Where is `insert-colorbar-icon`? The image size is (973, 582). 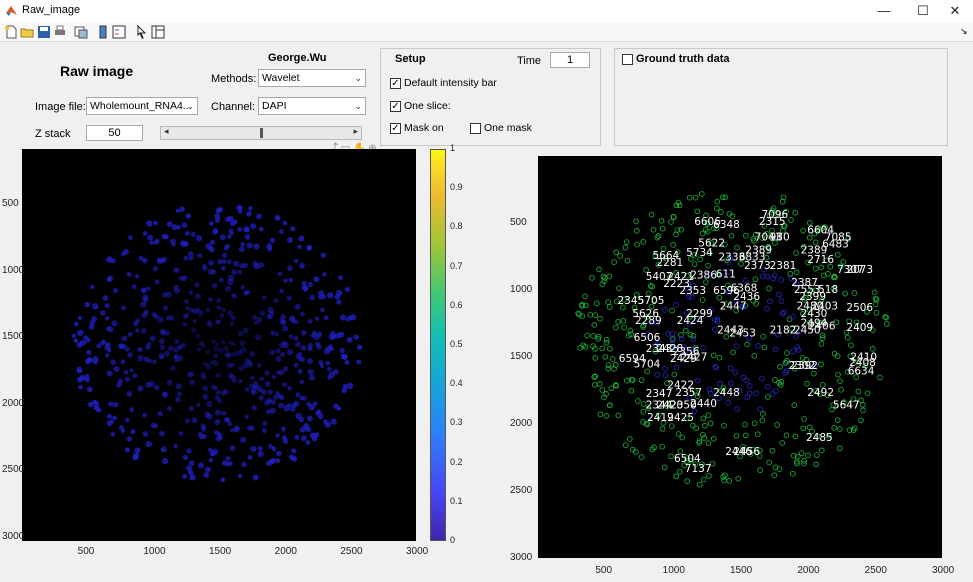
insert-colorbar-icon is located at coordinates (103, 32).